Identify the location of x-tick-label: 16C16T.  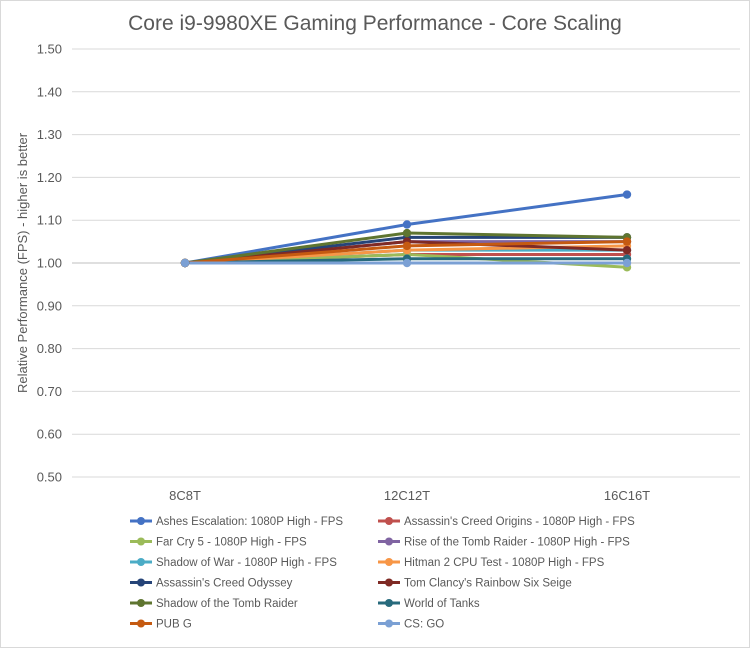
(627, 495).